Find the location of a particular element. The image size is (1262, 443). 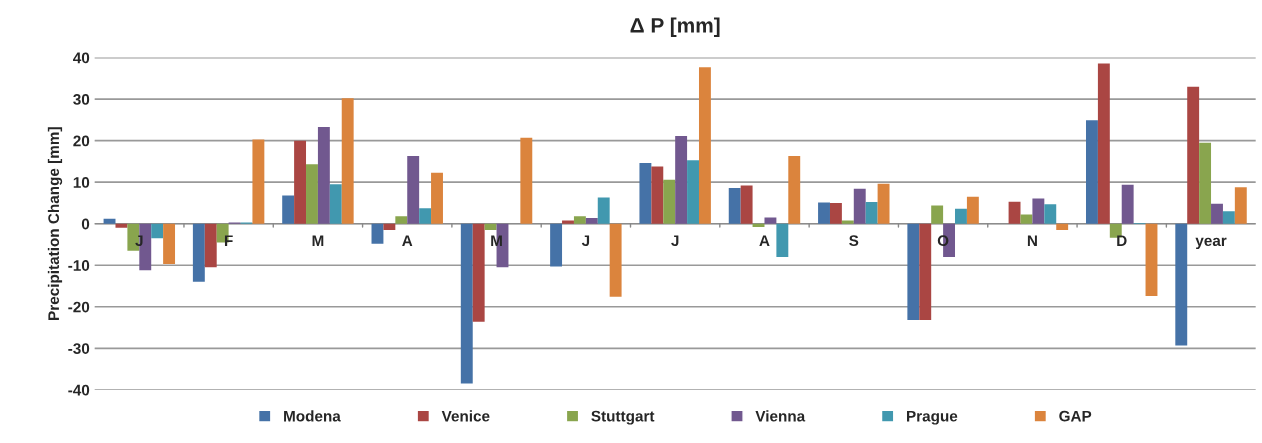

y-tick-label: 10 is located at coordinates (81, 182).